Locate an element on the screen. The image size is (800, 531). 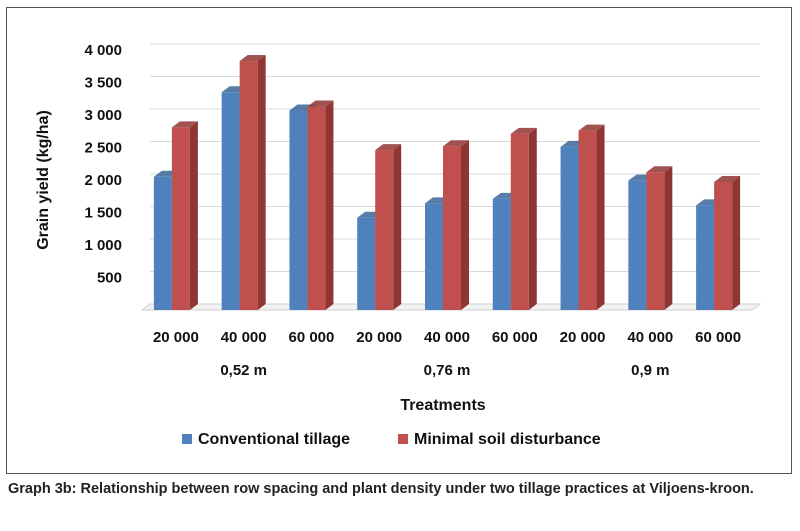
x-group-label: 0,9 m is located at coordinates (650, 370).